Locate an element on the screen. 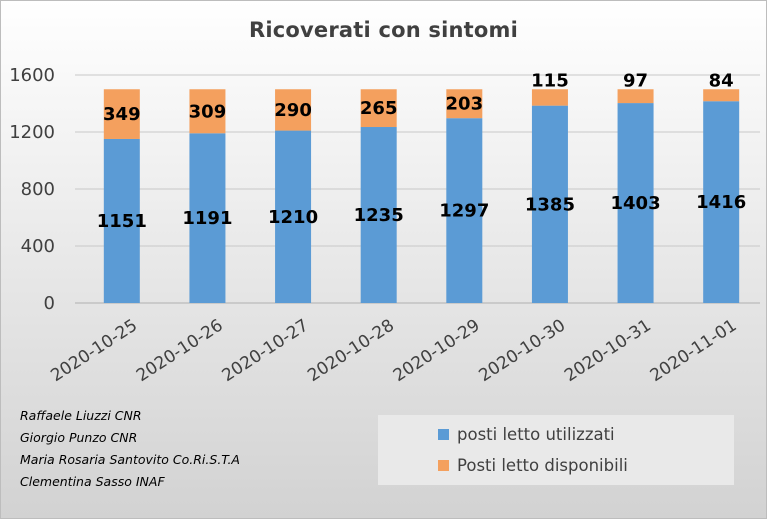  data-label-used: 1403 is located at coordinates (636, 203).